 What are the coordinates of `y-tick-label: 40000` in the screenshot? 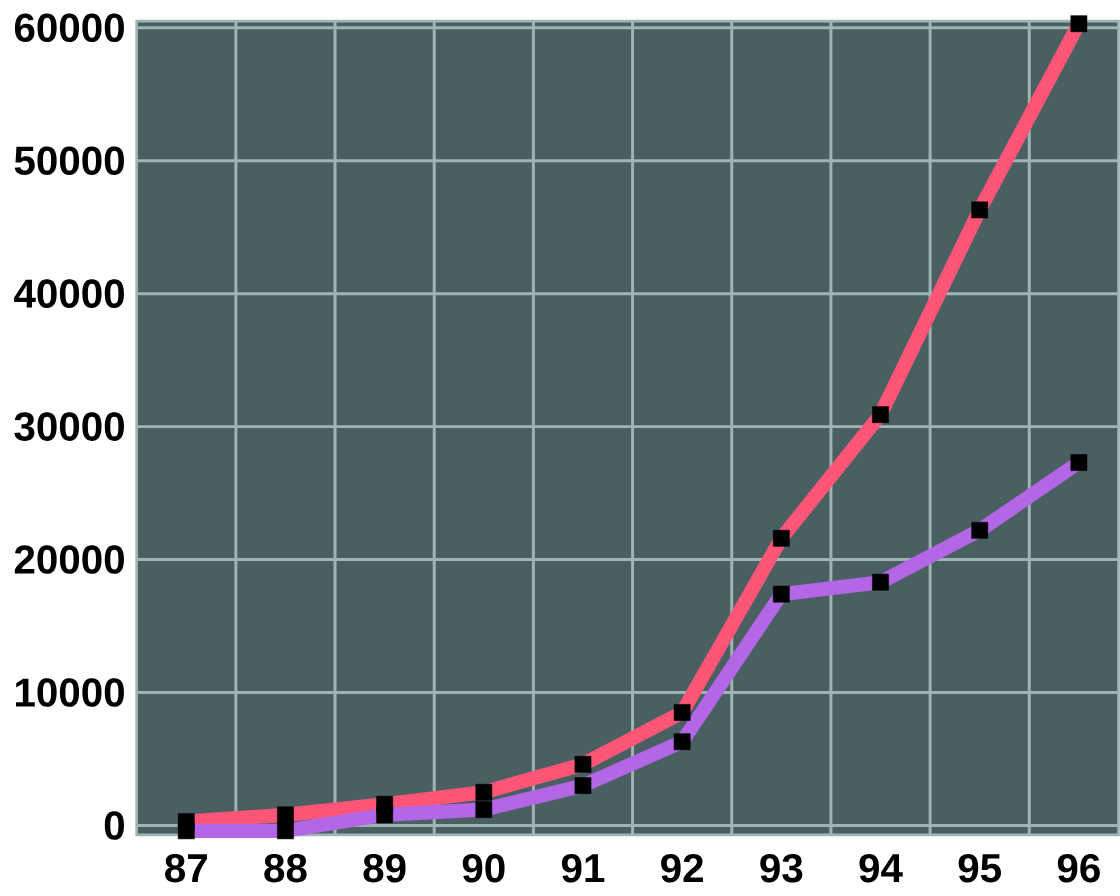 It's located at (69, 293).